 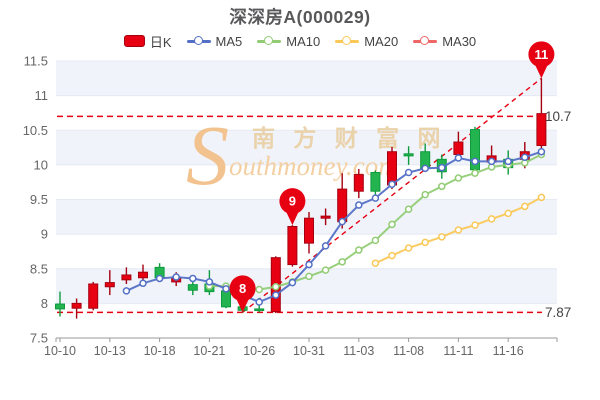 I want to click on y-axis-label: 9, so click(x=44, y=234).